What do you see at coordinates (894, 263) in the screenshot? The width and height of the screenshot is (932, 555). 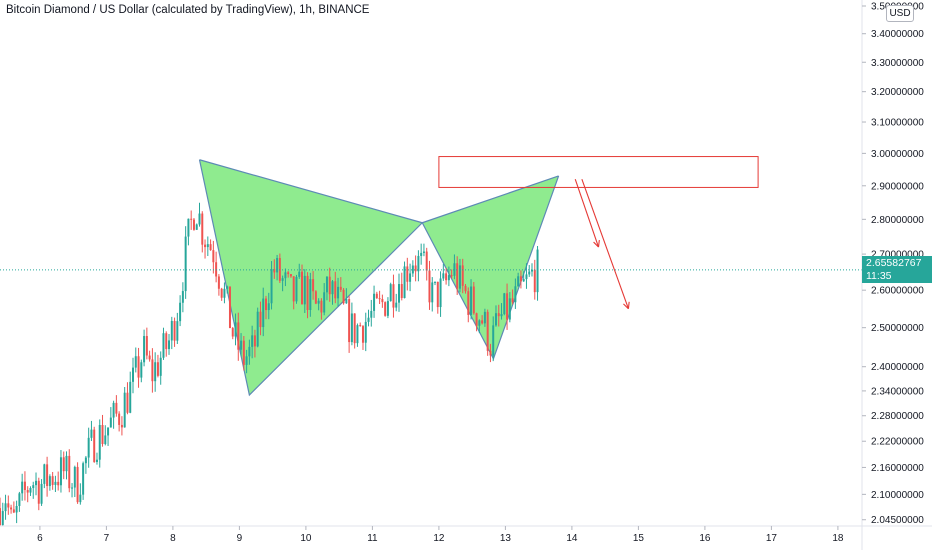 I see `last-price-value: 2.65582767` at bounding box center [894, 263].